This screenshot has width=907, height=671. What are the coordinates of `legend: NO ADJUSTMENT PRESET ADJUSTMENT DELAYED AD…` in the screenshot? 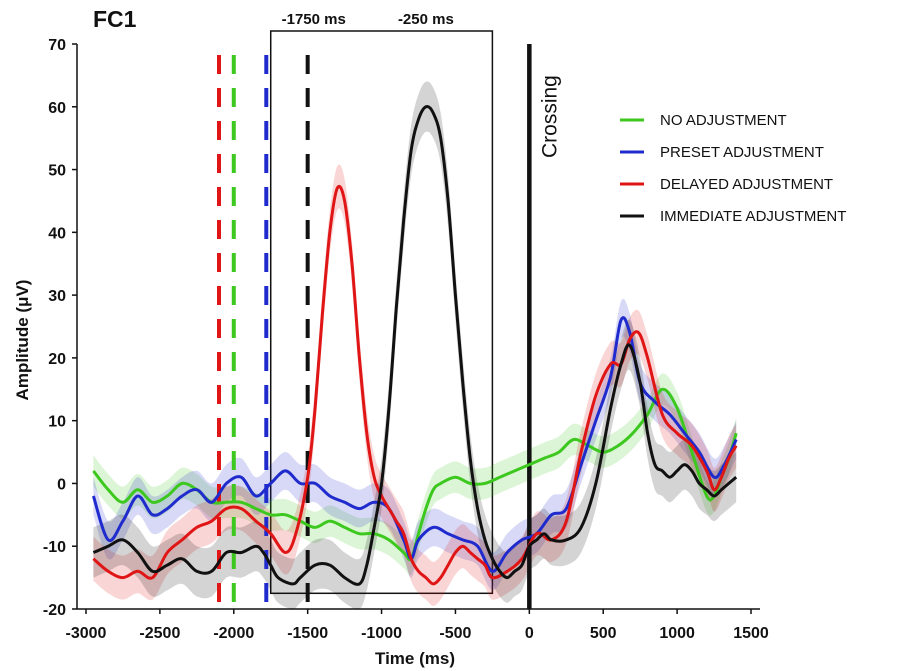 It's located at (733, 168).